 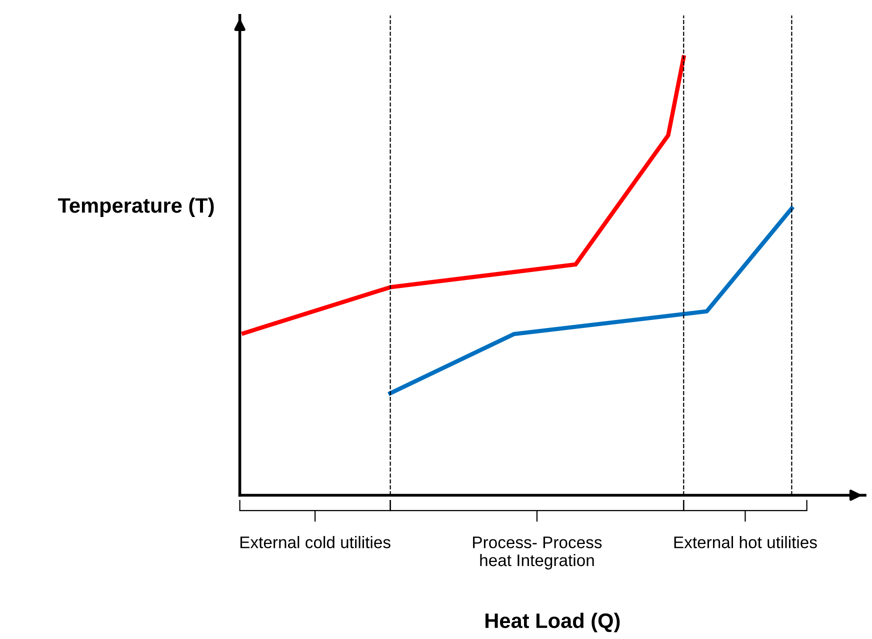 I want to click on text: External hot utilities, so click(x=745, y=542).